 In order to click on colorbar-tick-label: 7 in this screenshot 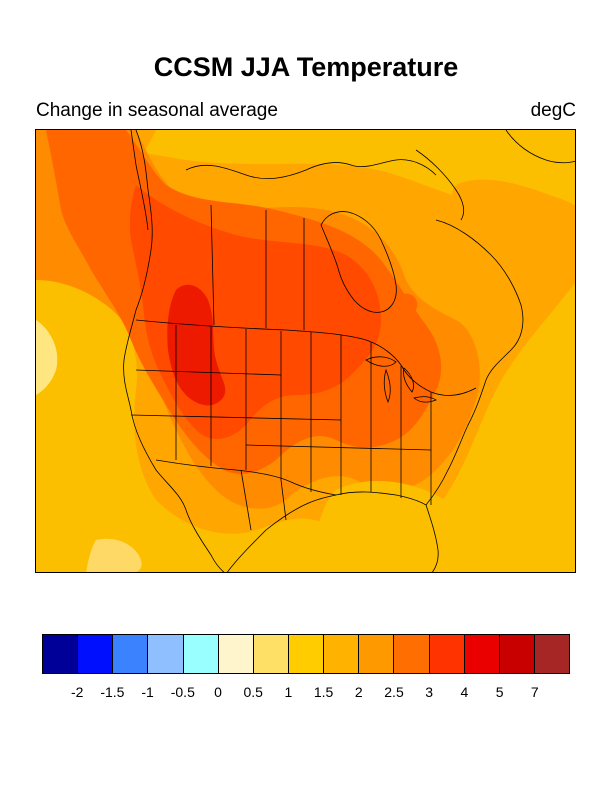, I will do `click(534, 692)`.